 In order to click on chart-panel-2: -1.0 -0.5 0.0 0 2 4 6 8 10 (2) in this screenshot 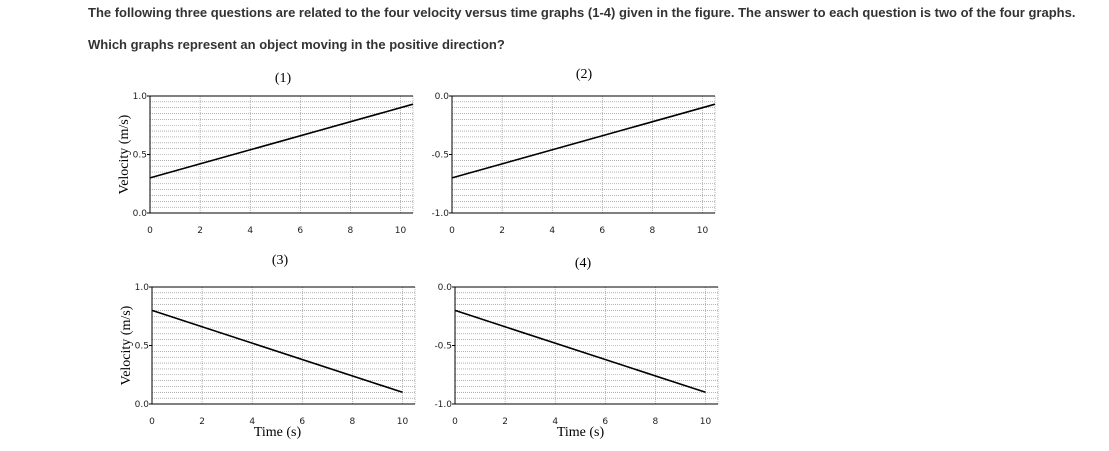, I will do `click(573, 151)`.